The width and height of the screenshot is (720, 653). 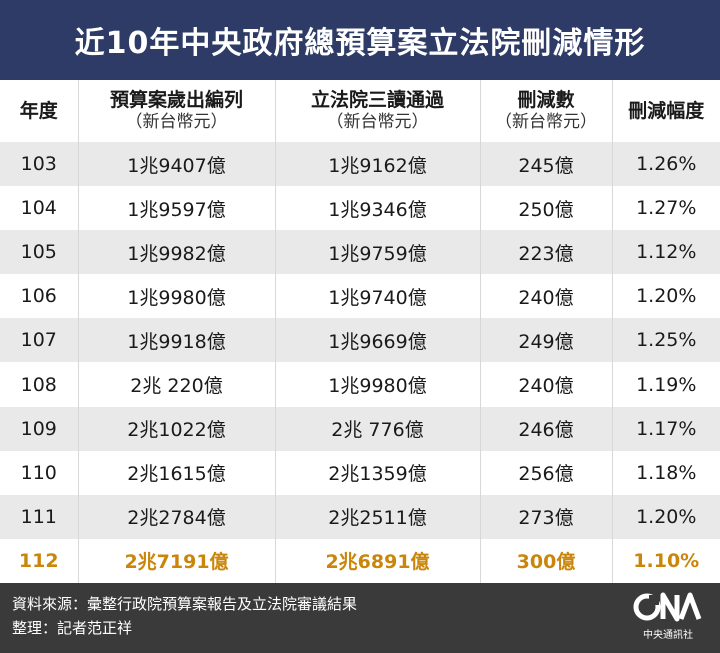 What do you see at coordinates (665, 472) in the screenshot?
I see `cell-cut-rate: 1.18%` at bounding box center [665, 472].